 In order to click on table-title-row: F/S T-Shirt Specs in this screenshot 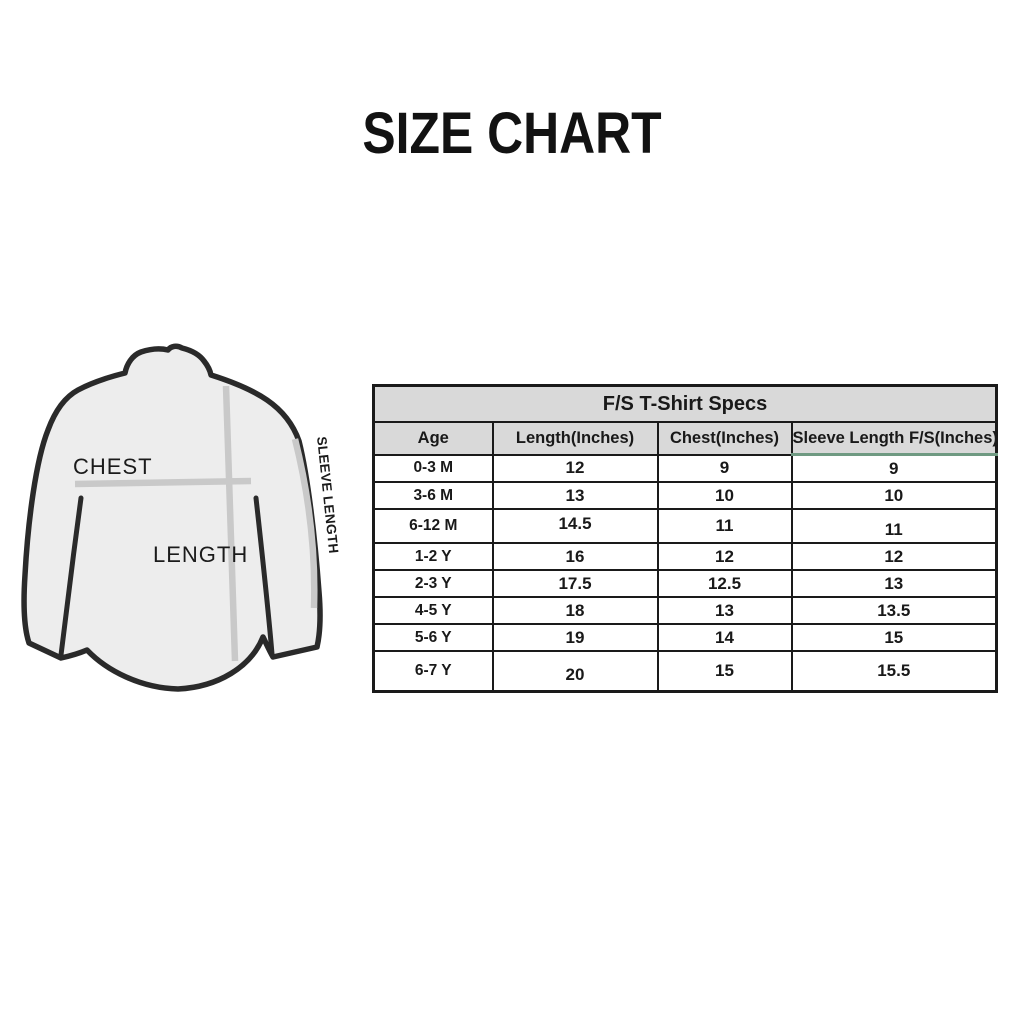, I will do `click(685, 403)`.